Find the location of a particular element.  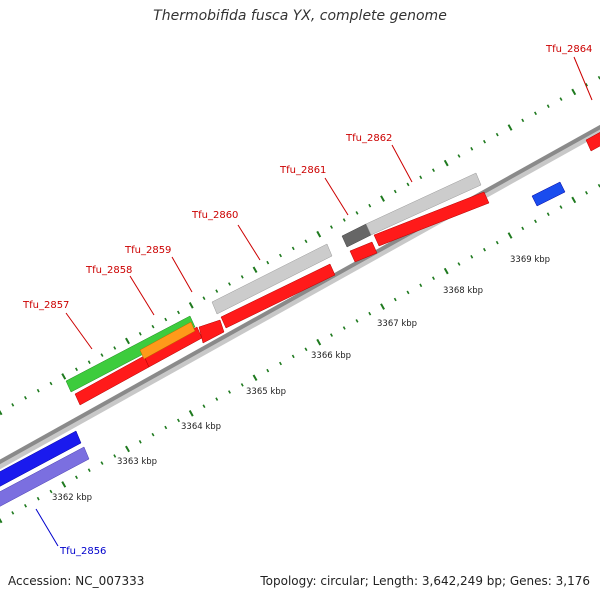

scale-label-3363: 3363 kbp is located at coordinates (137, 462).